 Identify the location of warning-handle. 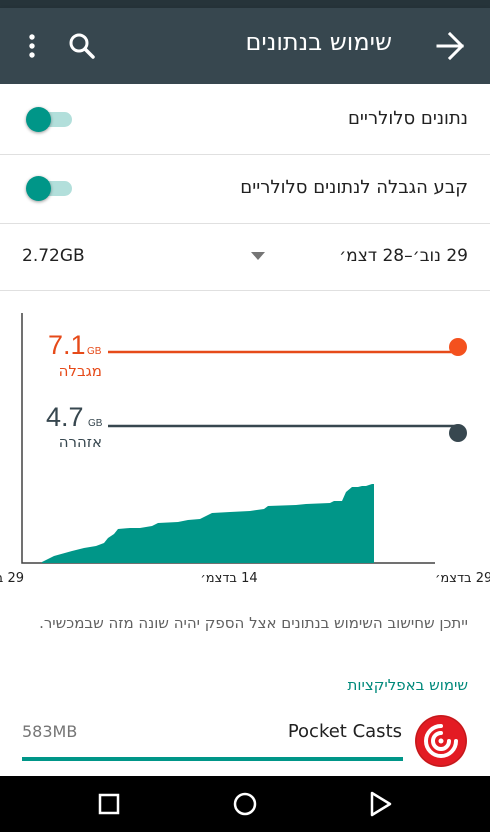
(458, 433).